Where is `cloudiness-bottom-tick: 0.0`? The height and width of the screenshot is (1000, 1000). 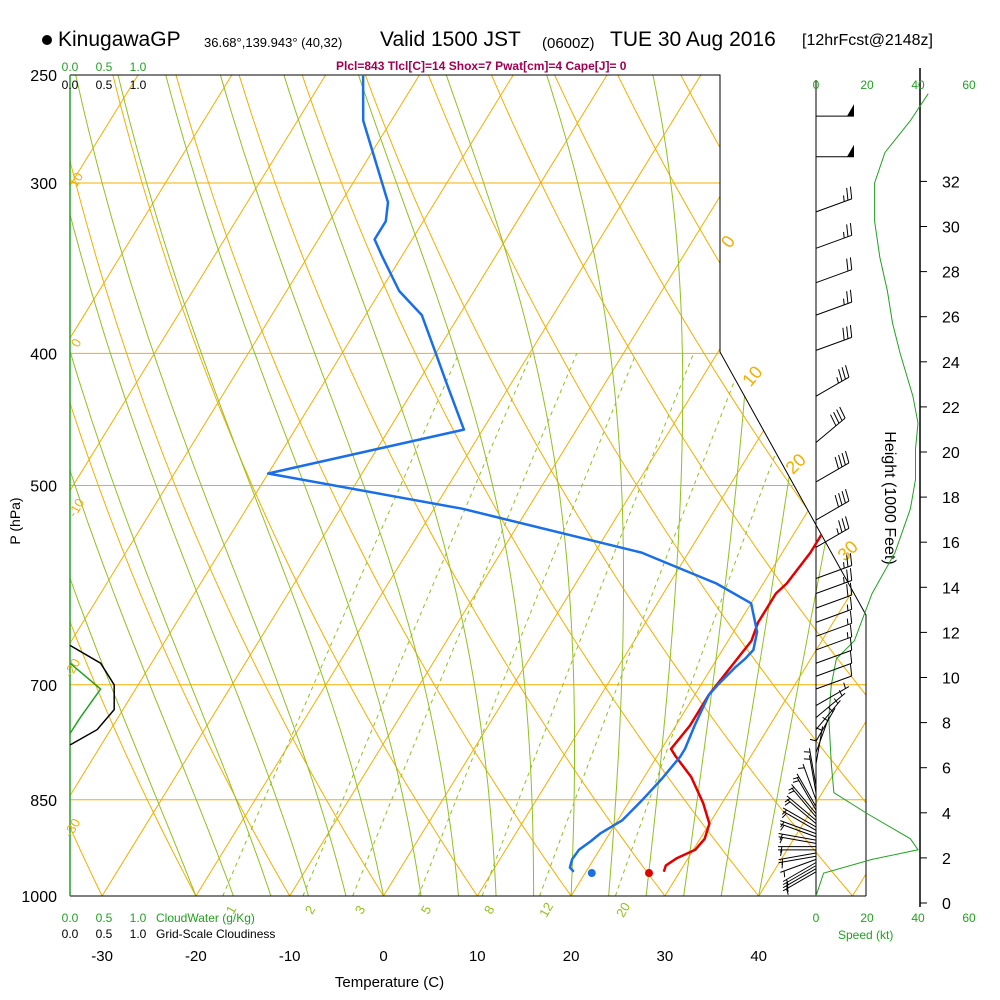 cloudiness-bottom-tick: 0.0 is located at coordinates (70, 934).